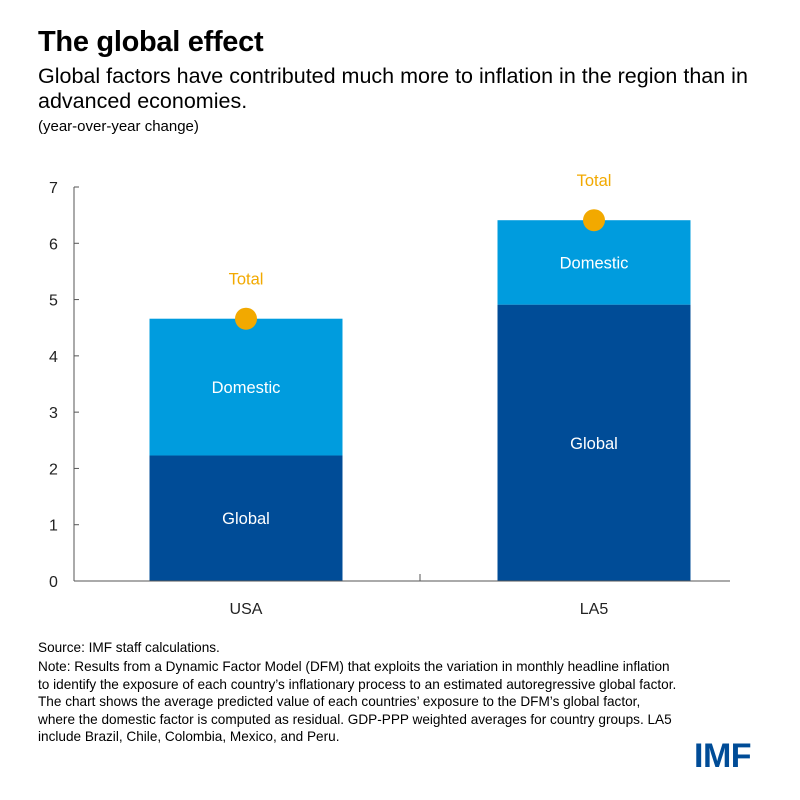 This screenshot has height=800, width=800. What do you see at coordinates (594, 609) in the screenshot?
I see `x-tick-label: LA5` at bounding box center [594, 609].